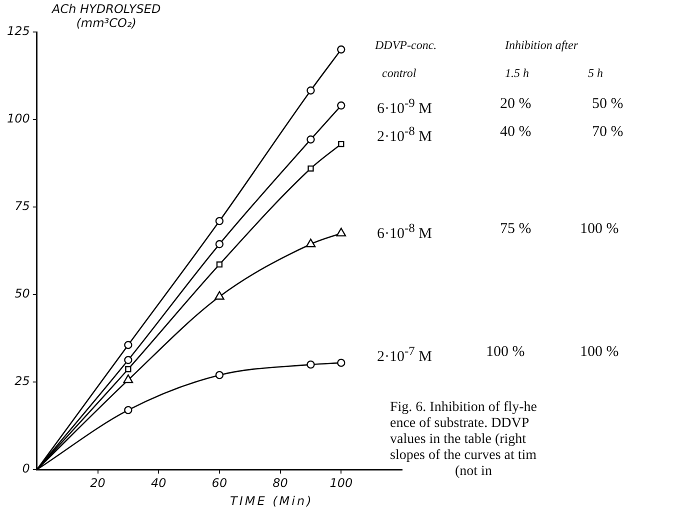  What do you see at coordinates (220, 483) in the screenshot?
I see `x-tick-label: 60` at bounding box center [220, 483].